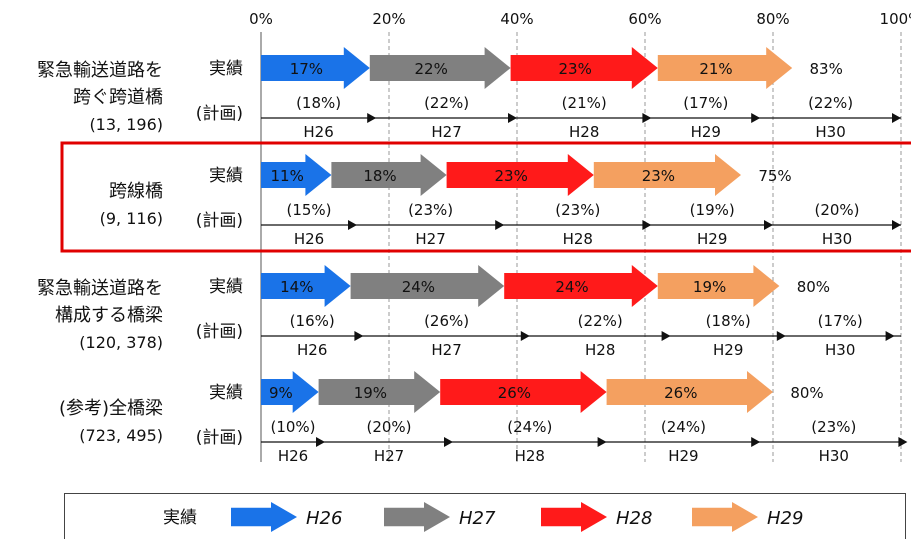  What do you see at coordinates (388, 19) in the screenshot?
I see `axis-tick-label: 20%` at bounding box center [388, 19].